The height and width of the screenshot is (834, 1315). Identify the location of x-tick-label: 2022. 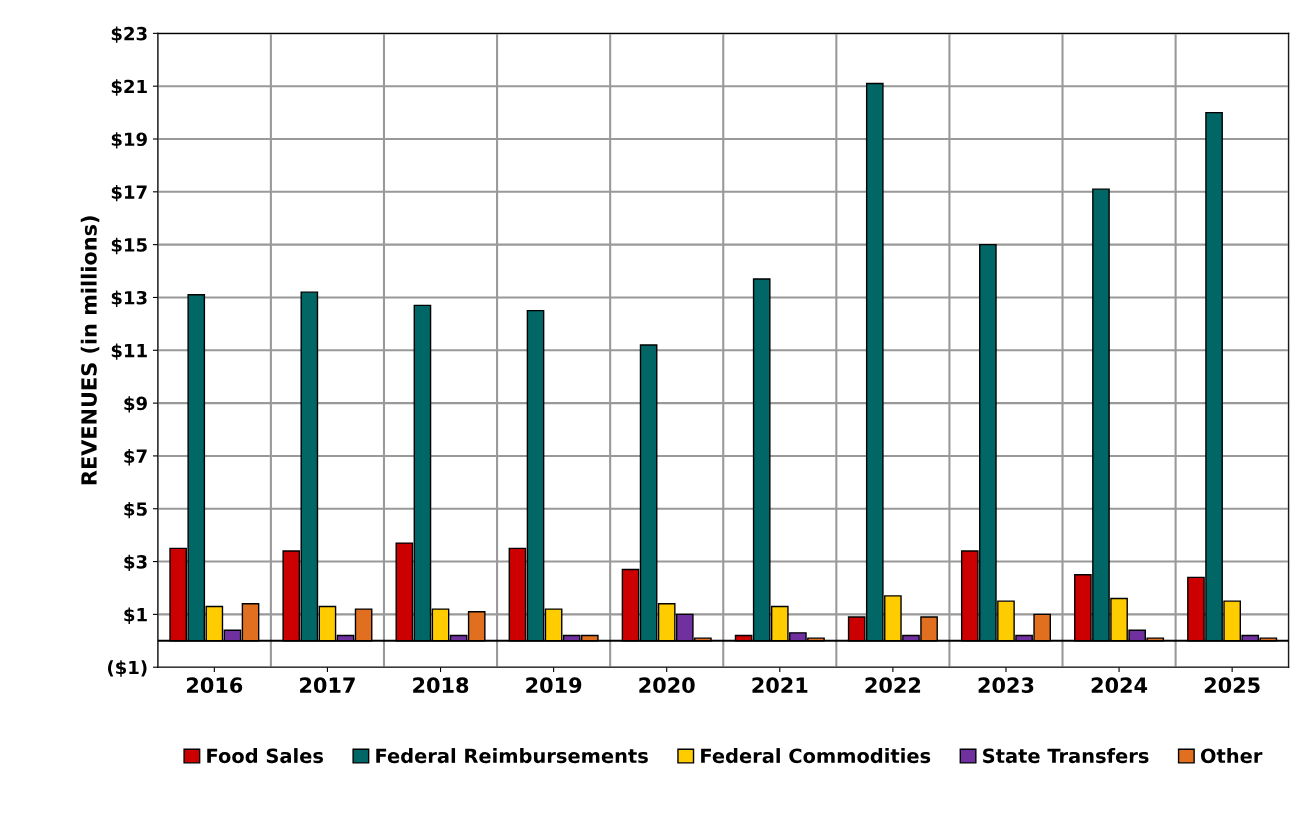
(893, 685).